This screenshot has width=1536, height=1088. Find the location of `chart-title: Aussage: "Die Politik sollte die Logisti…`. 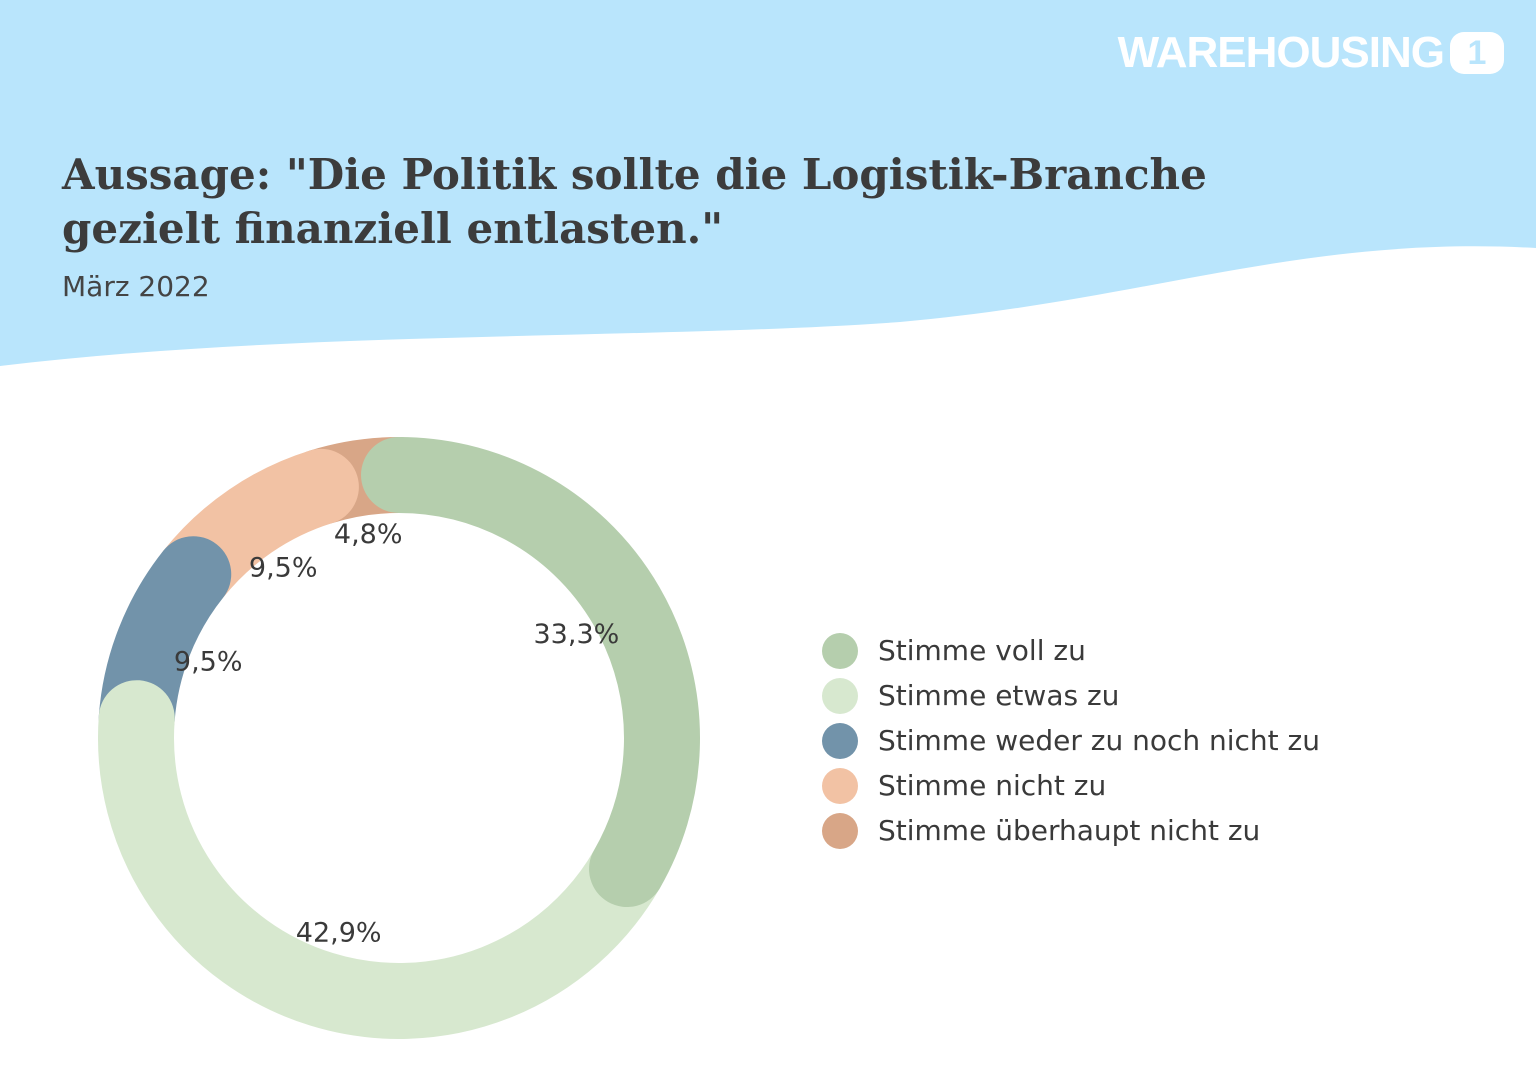

chart-title: Aussage: "Die Politik sollte die Logisti… is located at coordinates (634, 201).